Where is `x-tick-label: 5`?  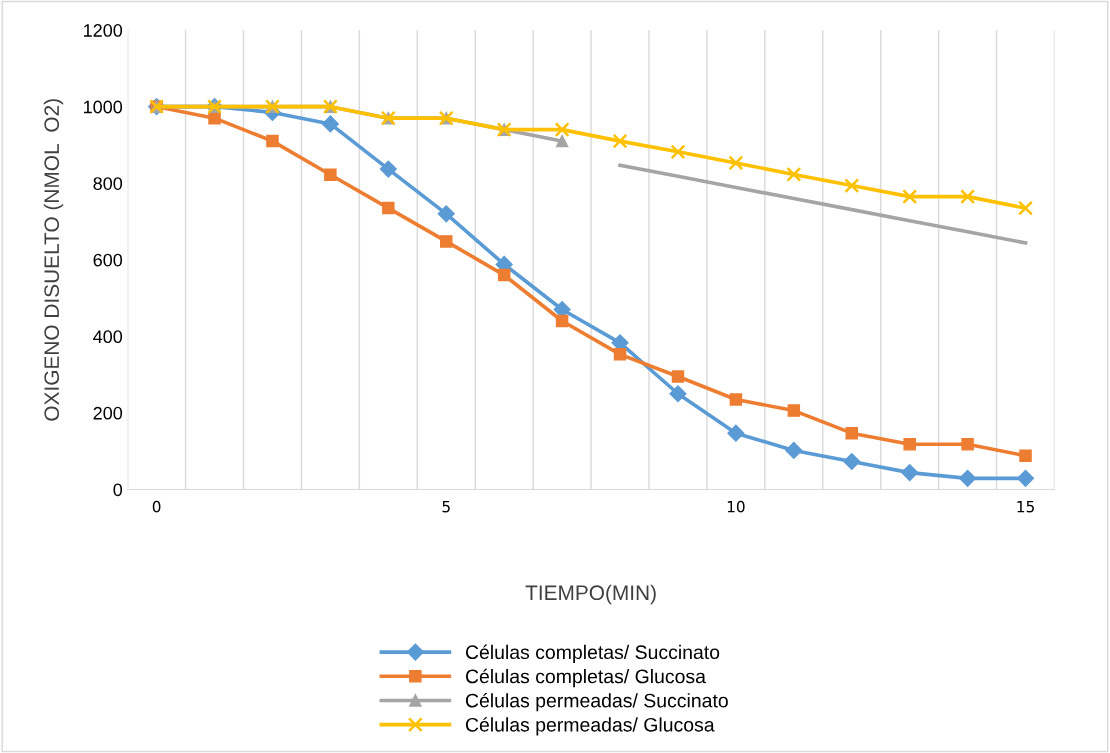 x-tick-label: 5 is located at coordinates (446, 507).